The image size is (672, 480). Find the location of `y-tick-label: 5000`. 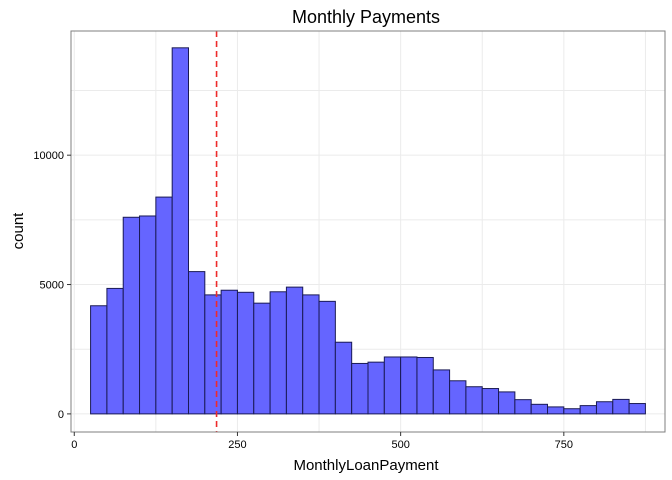

y-tick-label: 5000 is located at coordinates (52, 286).